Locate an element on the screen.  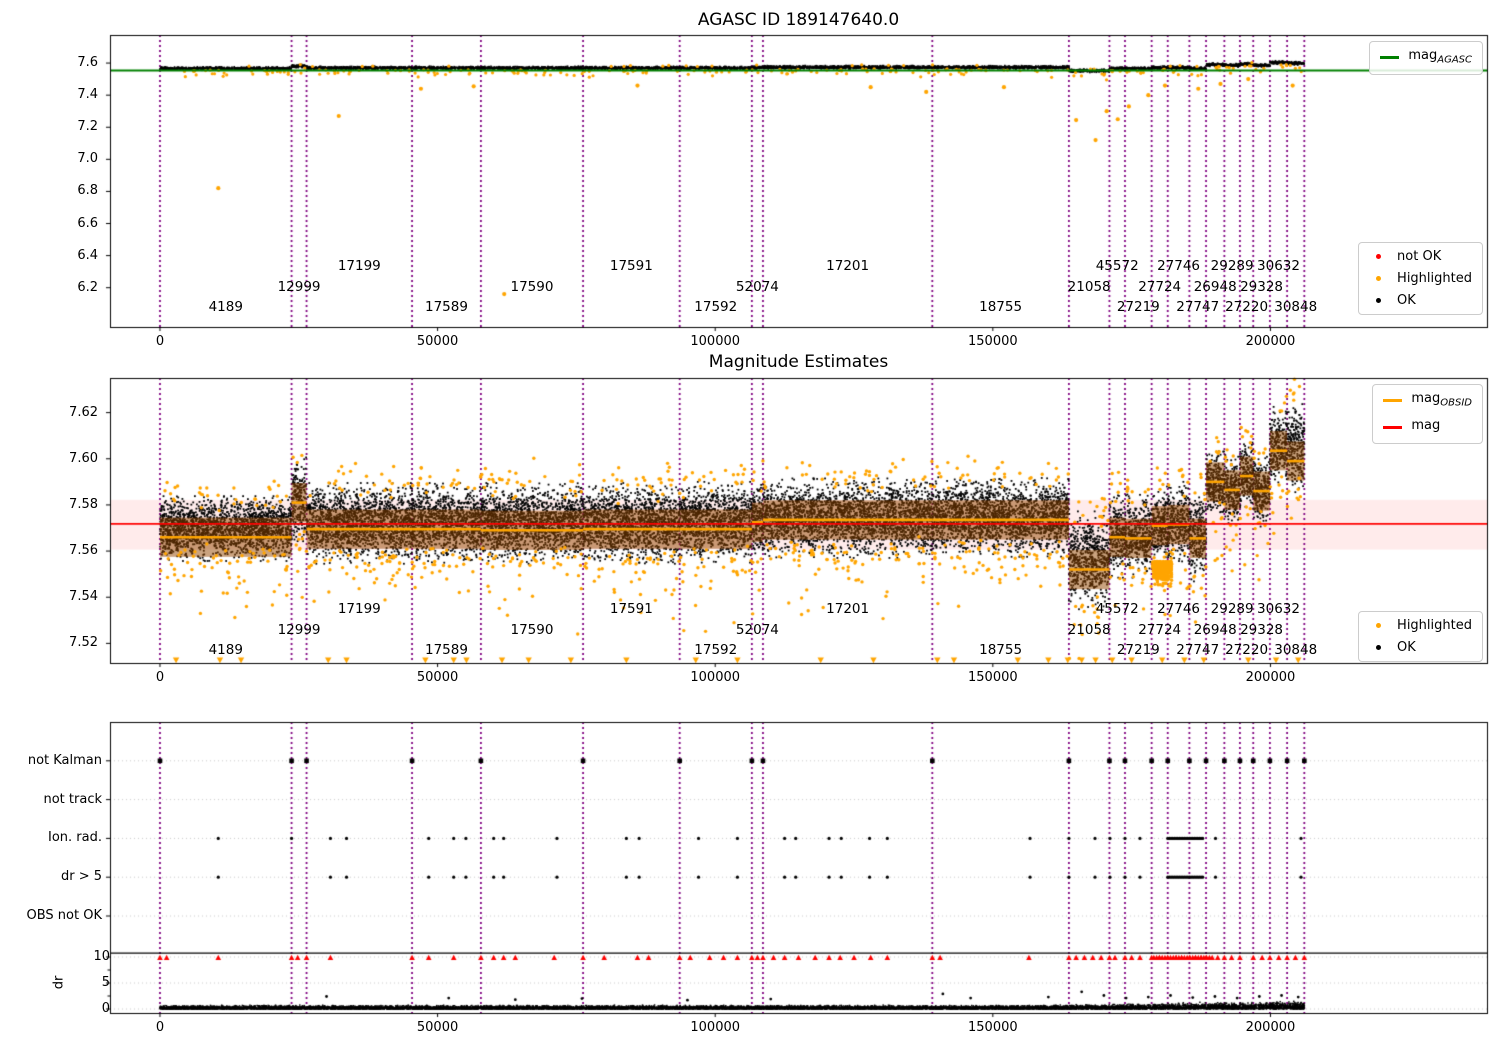
y-tick-label: 7.2 is located at coordinates (87, 127).